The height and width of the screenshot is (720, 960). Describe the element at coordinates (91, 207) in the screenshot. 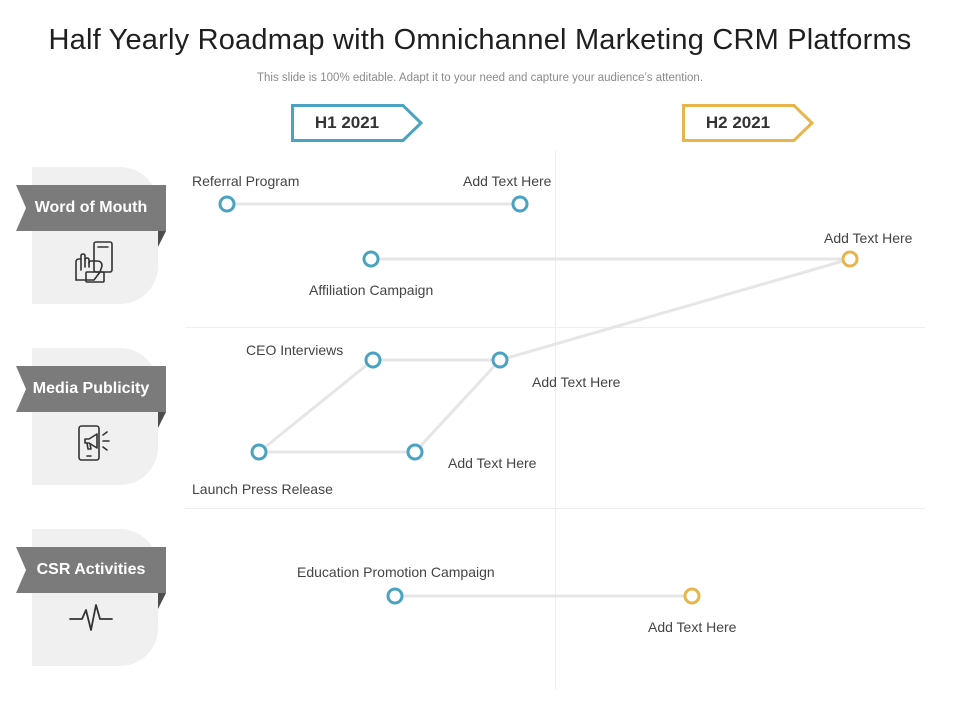

I see `category-label: Word of Mouth` at that location.